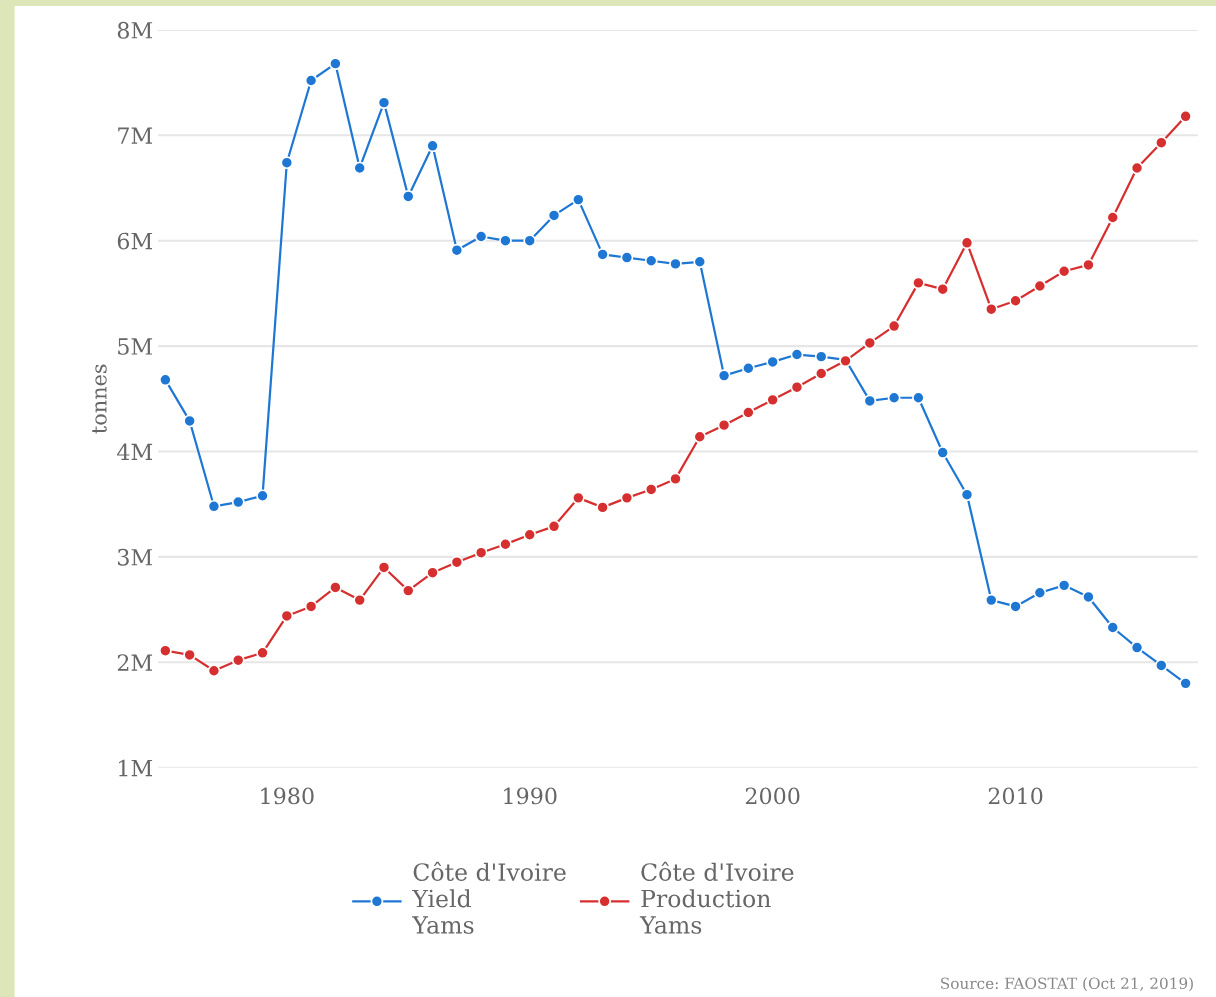  What do you see at coordinates (135, 346) in the screenshot?
I see `y-tick-label: 5M` at bounding box center [135, 346].